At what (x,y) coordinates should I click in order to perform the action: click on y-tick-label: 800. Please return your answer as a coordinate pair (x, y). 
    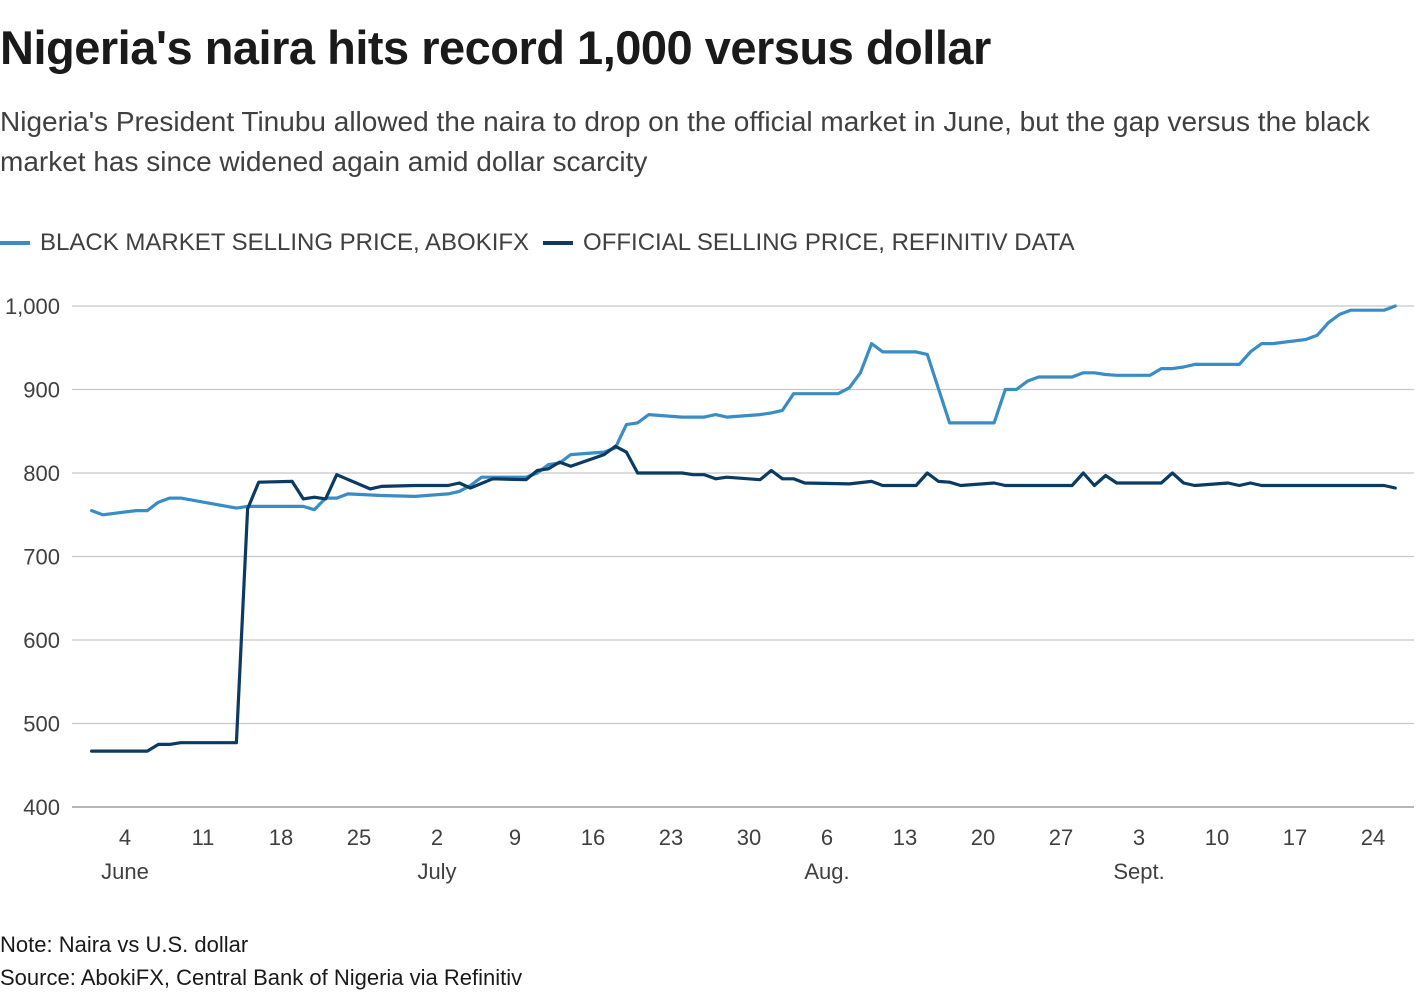
    Looking at the image, I should click on (41, 473).